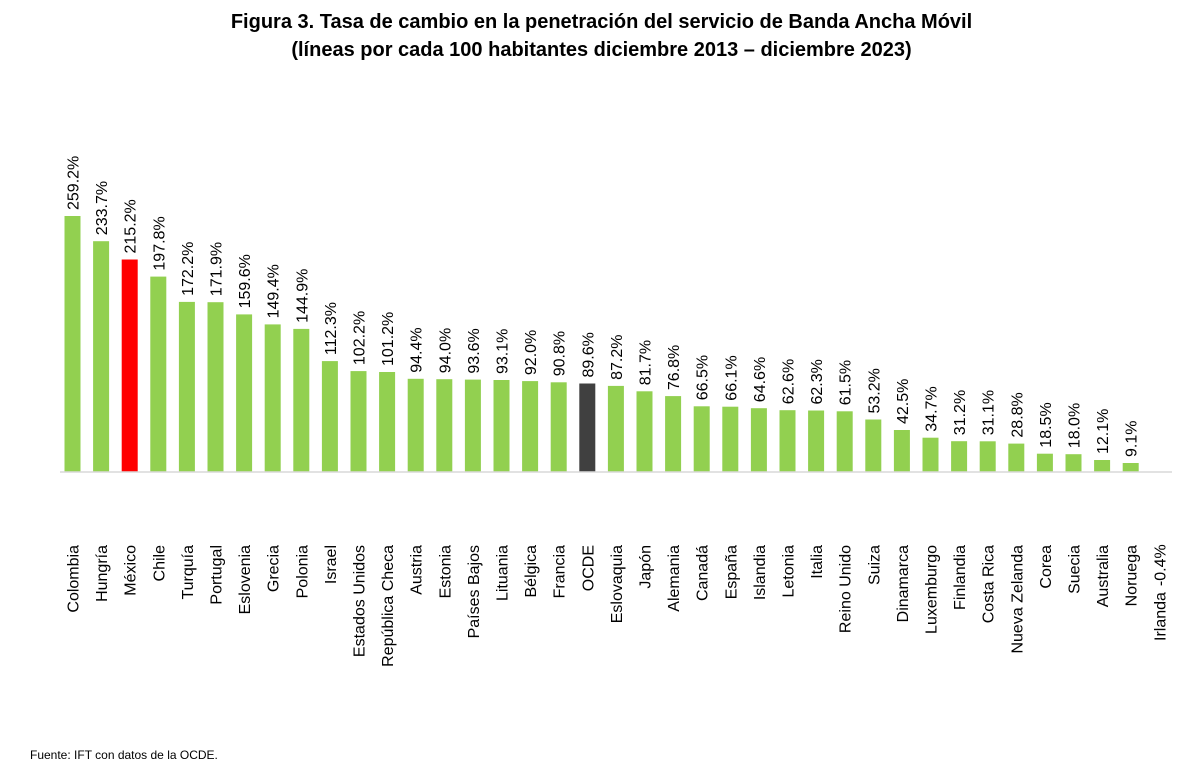 Image resolution: width=1203 pixels, height=771 pixels. I want to click on value-label-dinamarca: 42.5%, so click(903, 401).